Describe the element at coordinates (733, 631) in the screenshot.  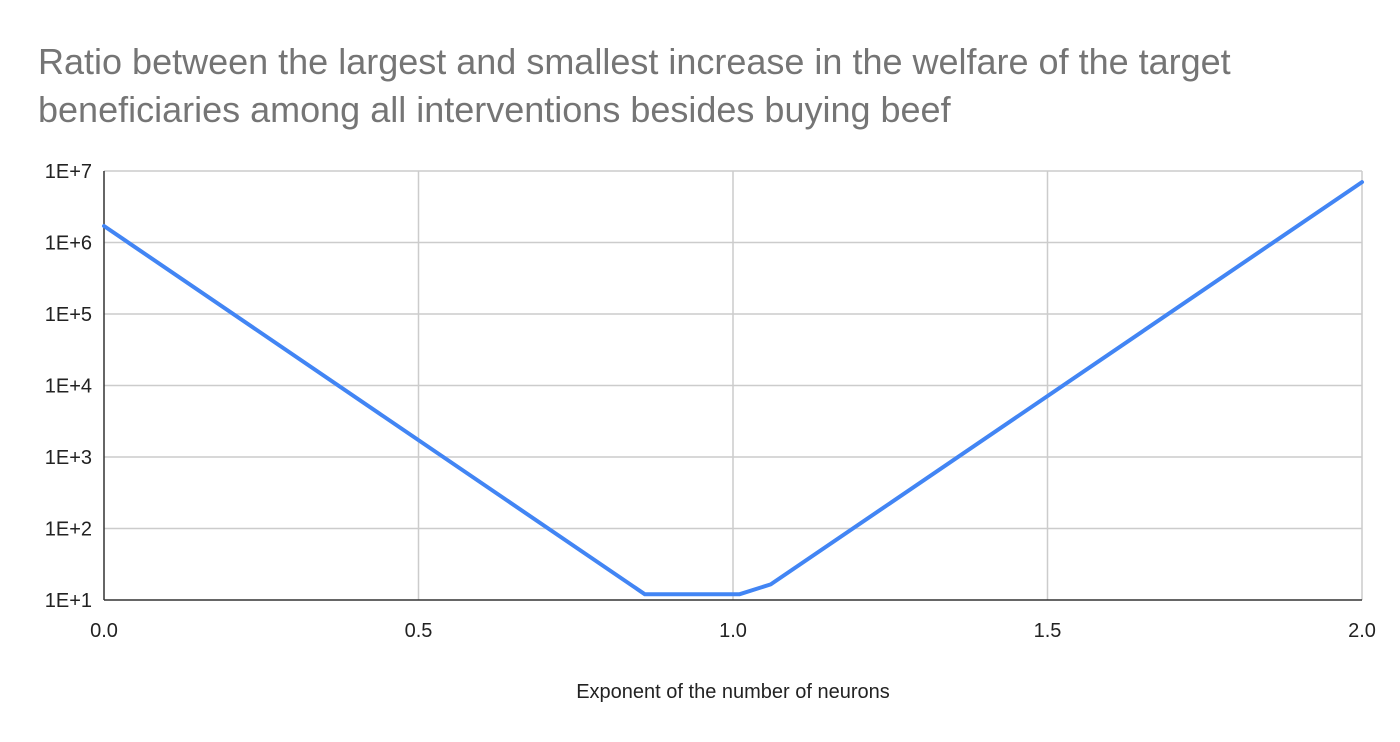
I see `x-tick-label: 1.0` at that location.